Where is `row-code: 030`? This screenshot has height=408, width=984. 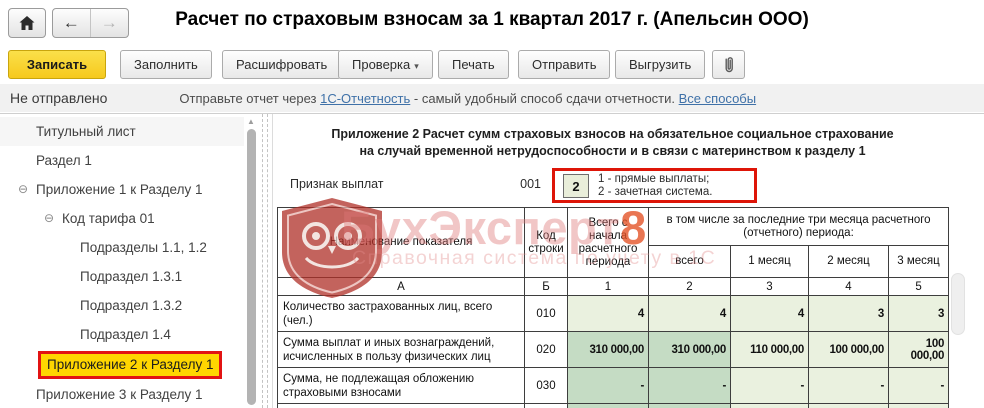
row-code: 030 is located at coordinates (546, 385).